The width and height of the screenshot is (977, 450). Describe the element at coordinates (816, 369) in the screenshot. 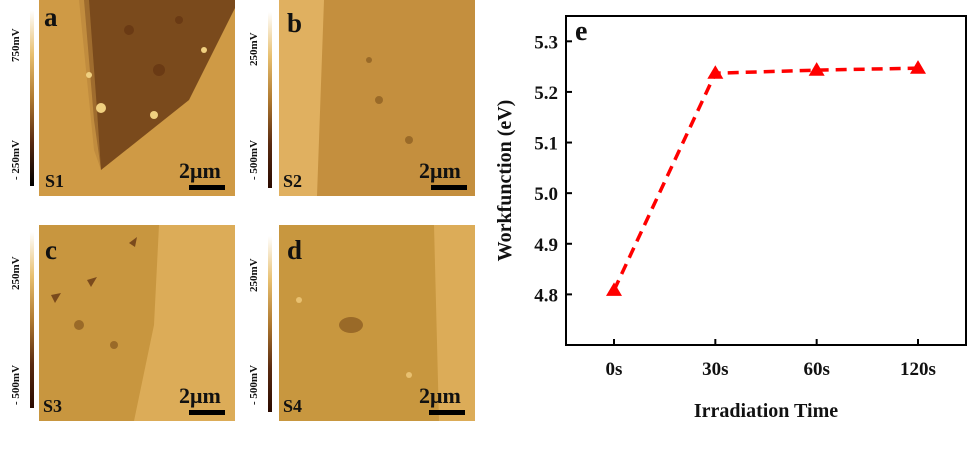

I see `x-tick-label-2: 60s` at that location.